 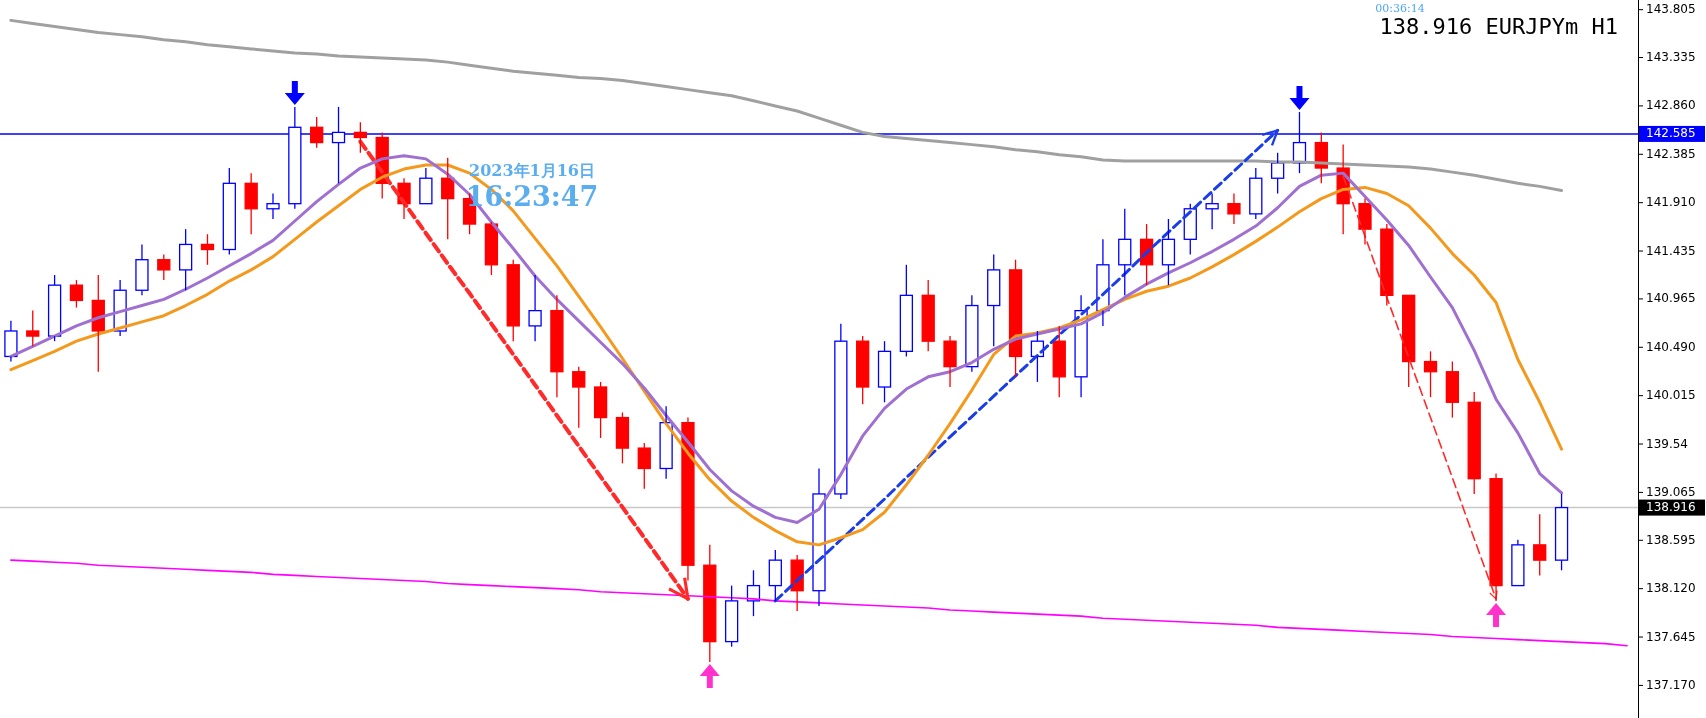 I want to click on y-tick-label: 139.065, so click(x=1671, y=491).